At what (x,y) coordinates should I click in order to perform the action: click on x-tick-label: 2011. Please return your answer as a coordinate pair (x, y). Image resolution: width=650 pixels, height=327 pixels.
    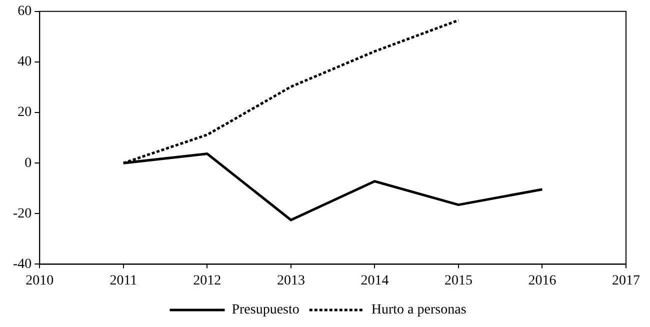
    Looking at the image, I should click on (124, 280).